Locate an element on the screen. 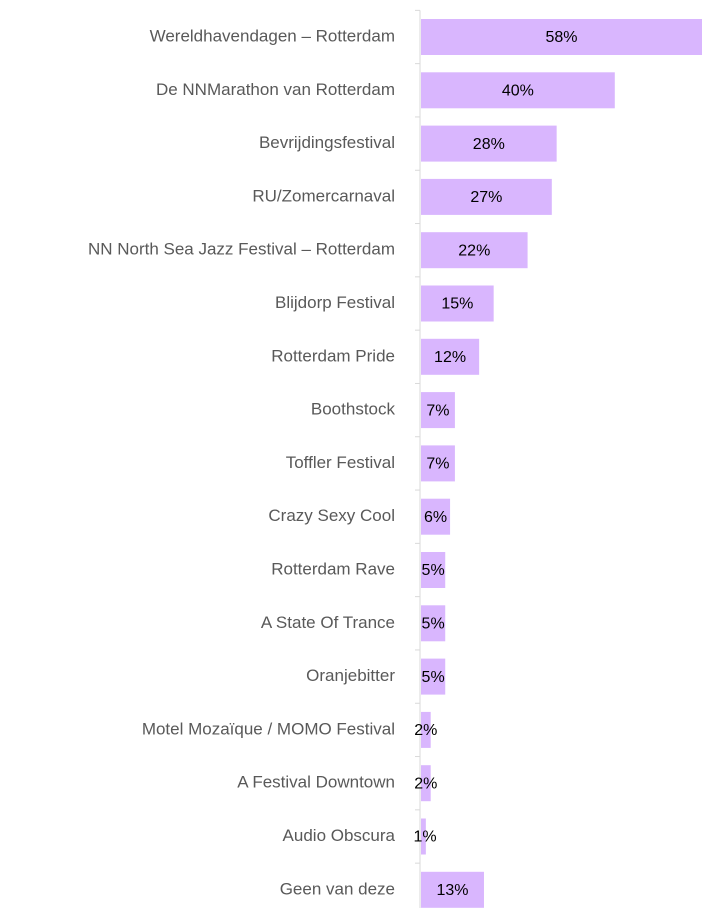 The height and width of the screenshot is (913, 702). value-label: 6% is located at coordinates (435, 517).